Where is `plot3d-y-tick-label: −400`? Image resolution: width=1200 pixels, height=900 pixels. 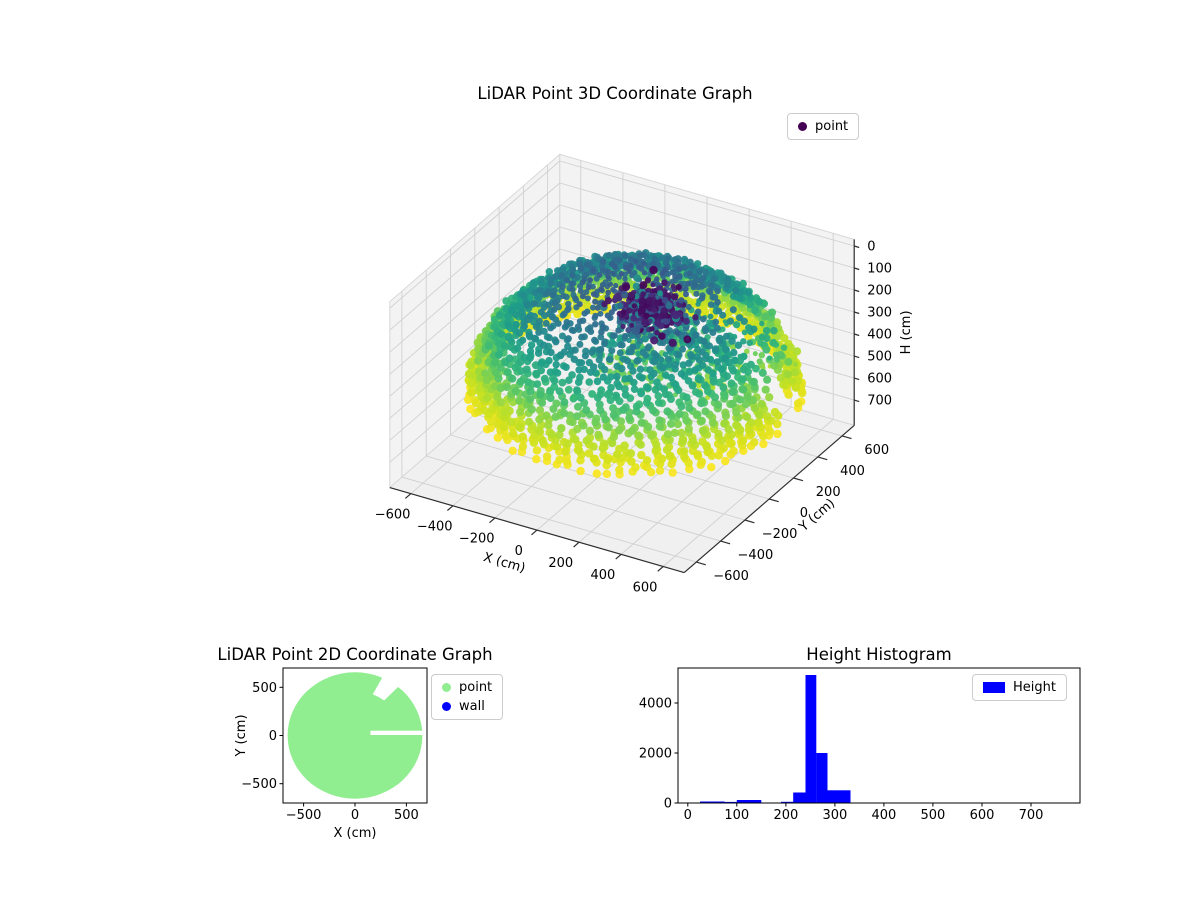
plot3d-y-tick-label: −400 is located at coordinates (756, 555).